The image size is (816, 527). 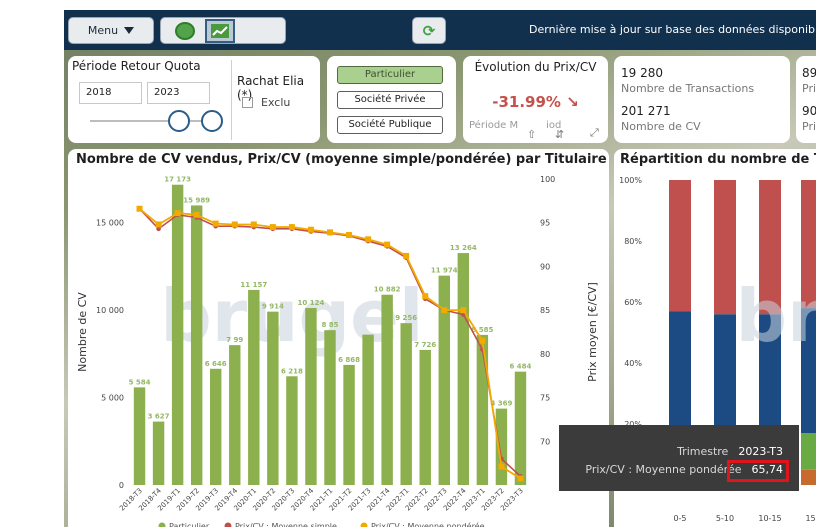 I want to click on y-tick-label: 15 000, so click(x=110, y=223).